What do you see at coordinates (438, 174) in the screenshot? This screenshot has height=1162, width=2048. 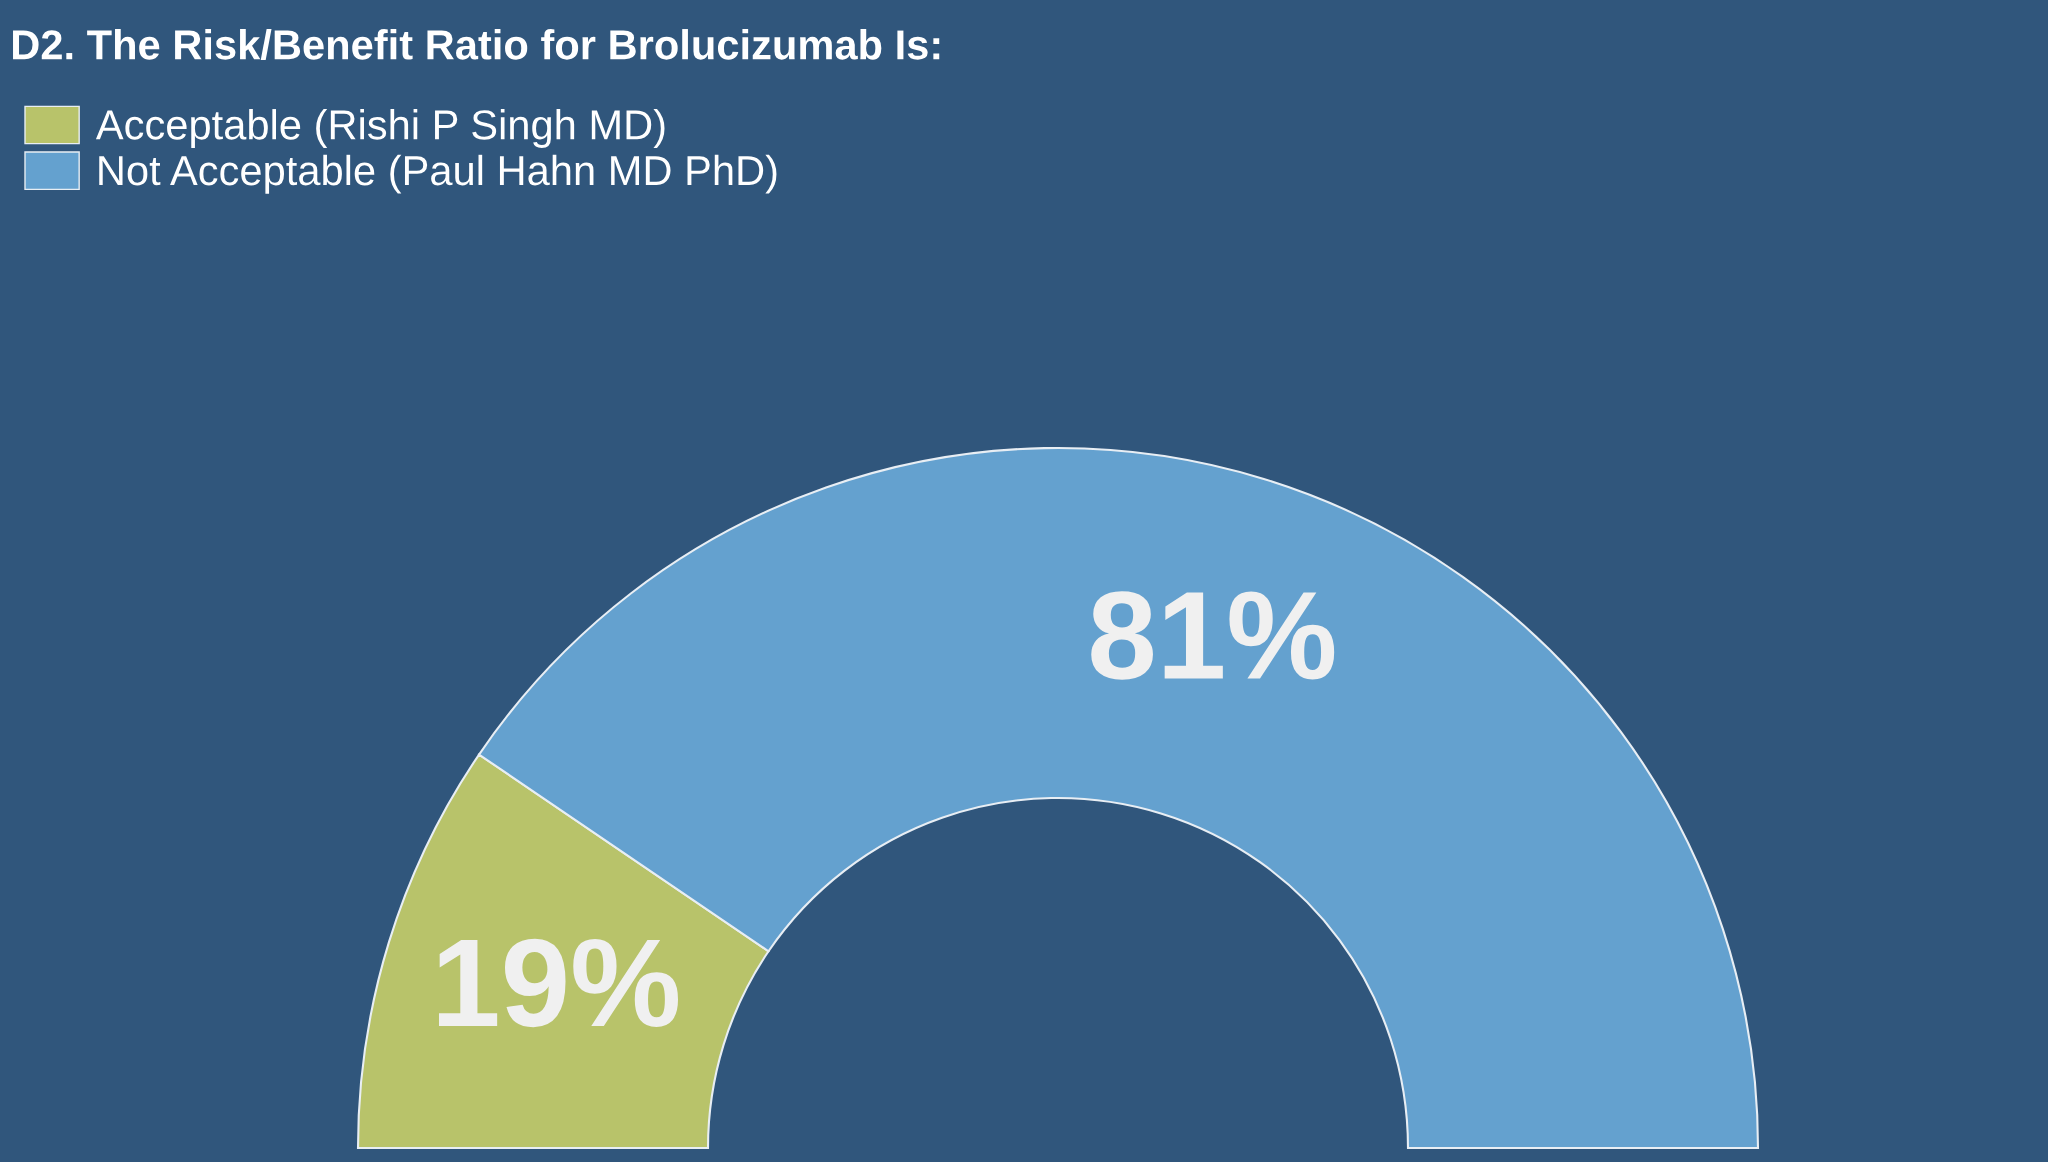 I see `legend-label: Not Acceptable (Paul Hahn MD PhD)` at bounding box center [438, 174].